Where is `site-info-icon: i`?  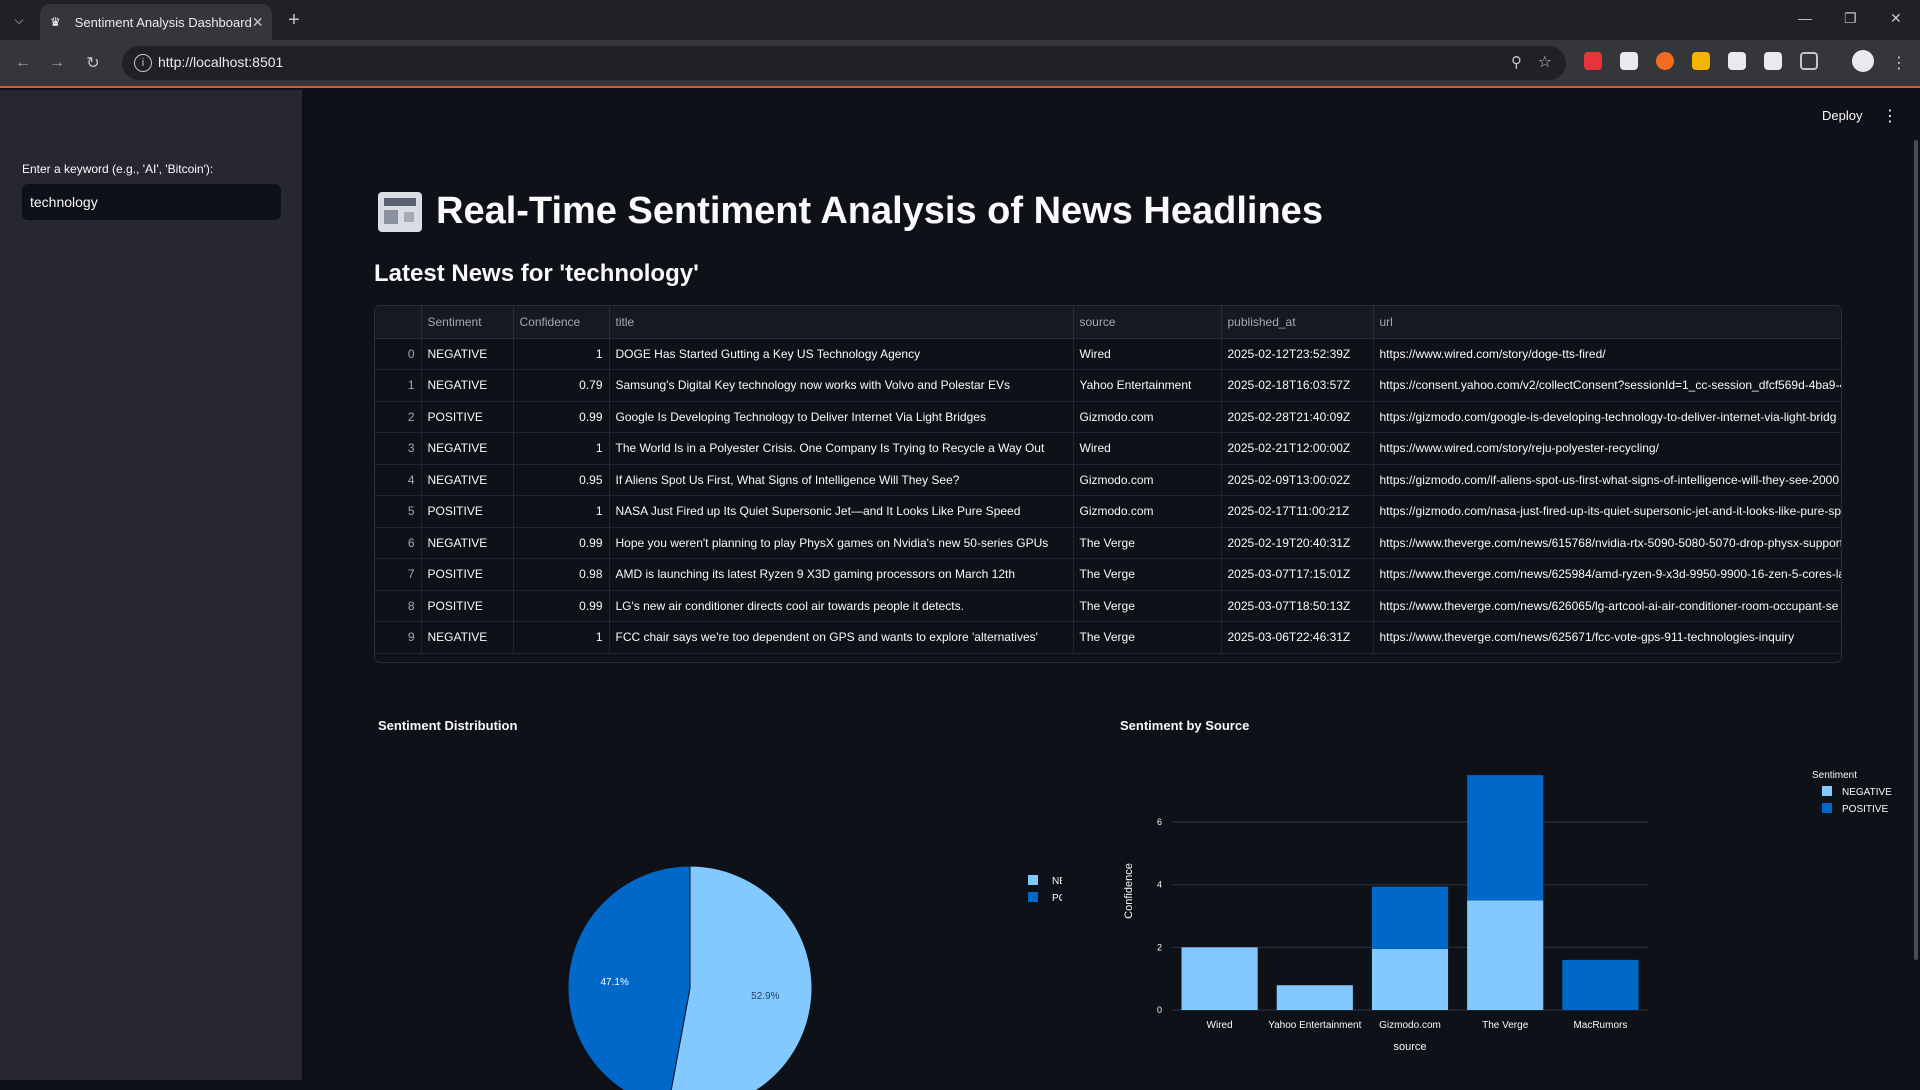
site-info-icon: i is located at coordinates (143, 63).